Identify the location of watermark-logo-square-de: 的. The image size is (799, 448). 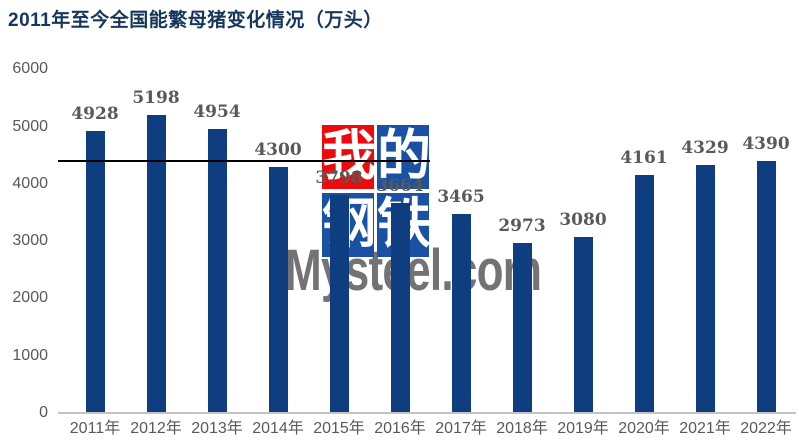
(403, 157).